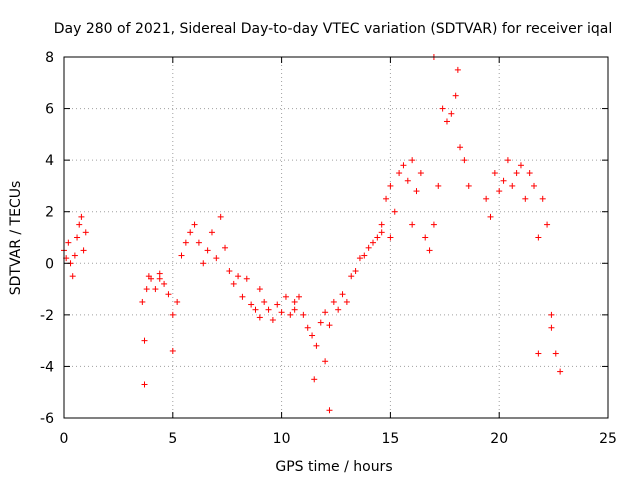 The image size is (640, 480). I want to click on x-tick-label: 5, so click(172, 439).